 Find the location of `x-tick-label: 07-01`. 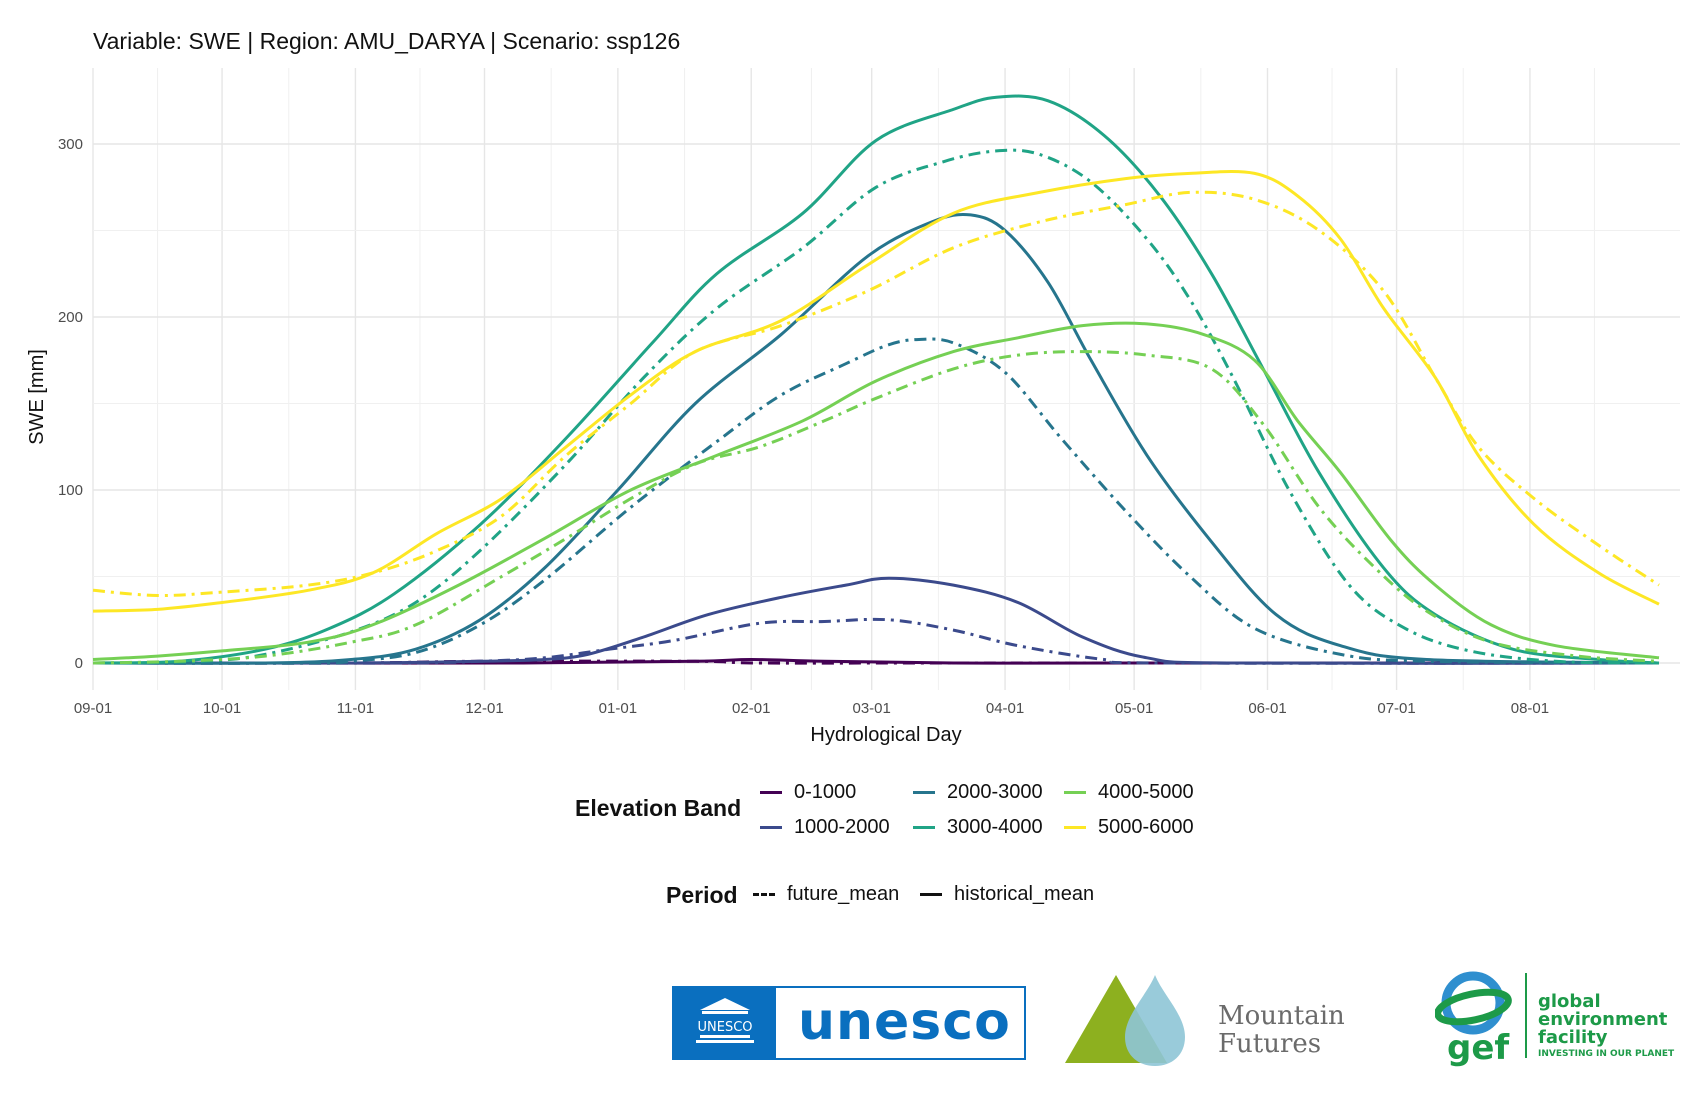

x-tick-label: 07-01 is located at coordinates (1396, 708).